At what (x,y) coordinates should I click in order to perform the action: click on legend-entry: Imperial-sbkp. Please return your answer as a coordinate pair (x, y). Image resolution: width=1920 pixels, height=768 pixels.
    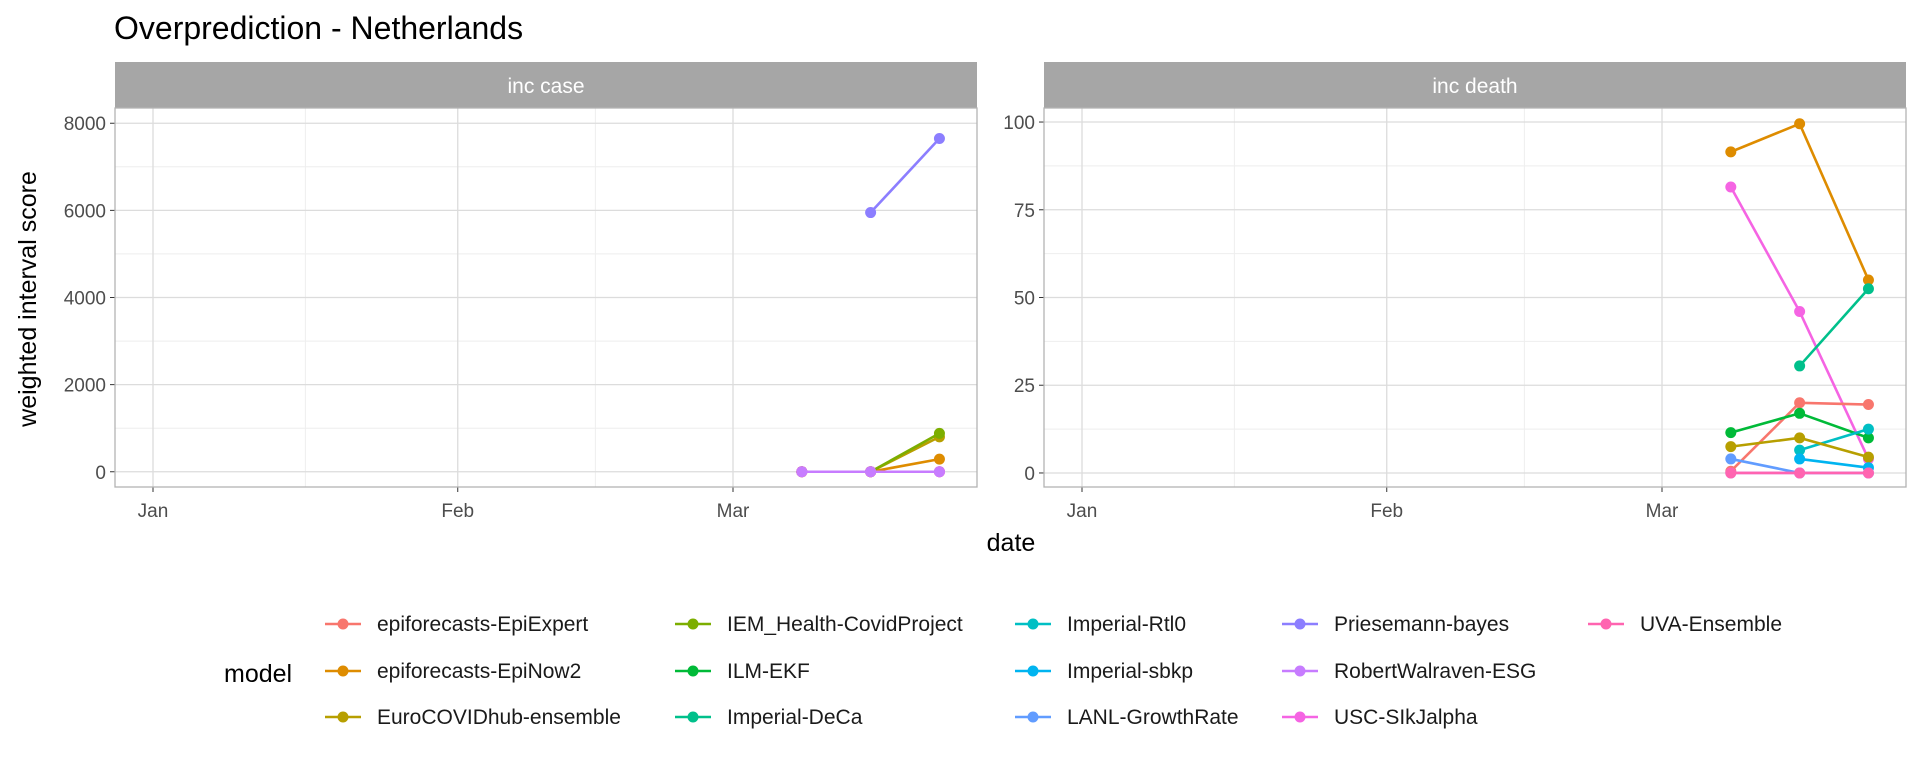
    Looking at the image, I should click on (1104, 671).